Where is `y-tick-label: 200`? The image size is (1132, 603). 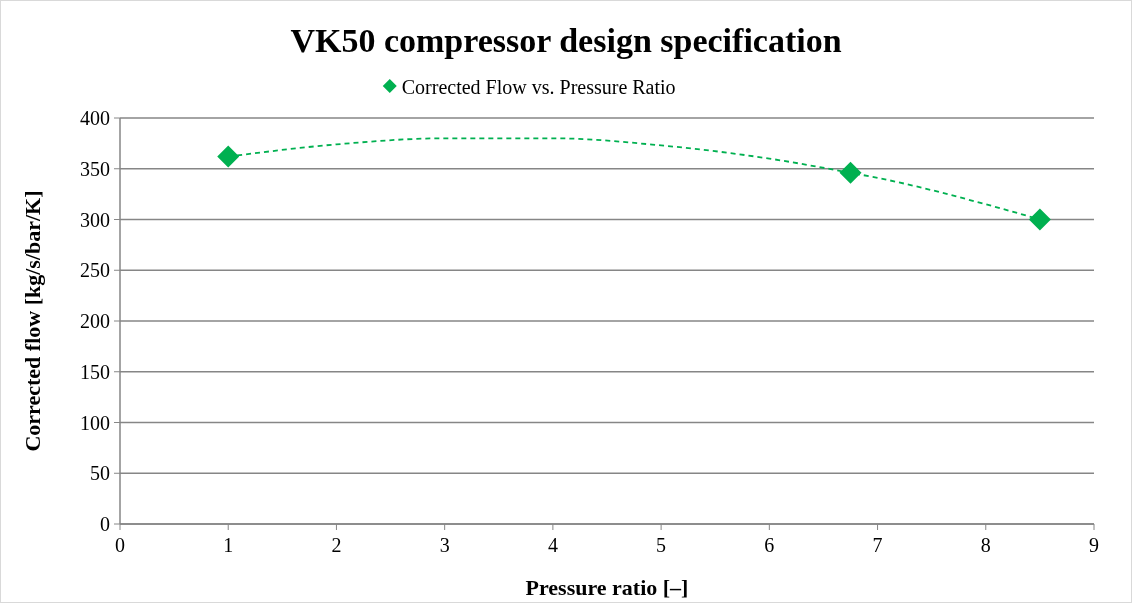 y-tick-label: 200 is located at coordinates (95, 321).